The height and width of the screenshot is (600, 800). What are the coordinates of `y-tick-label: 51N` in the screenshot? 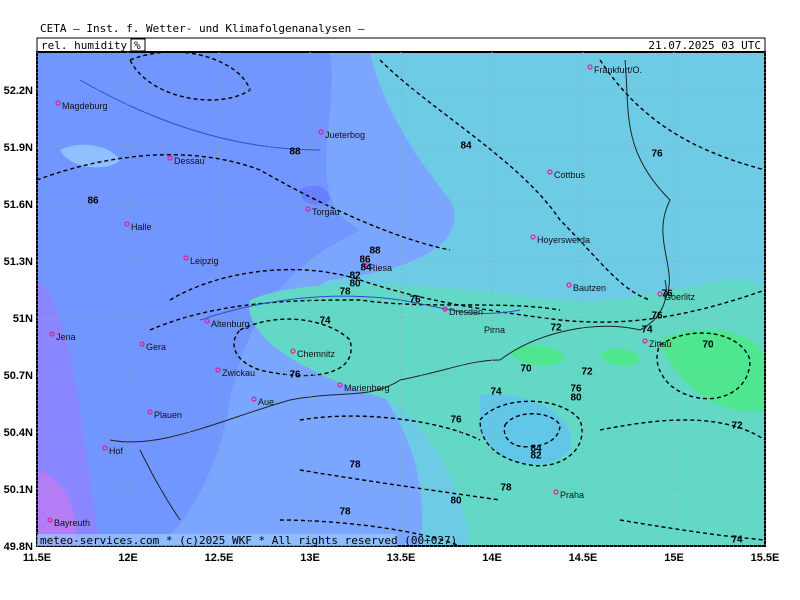 It's located at (23, 319).